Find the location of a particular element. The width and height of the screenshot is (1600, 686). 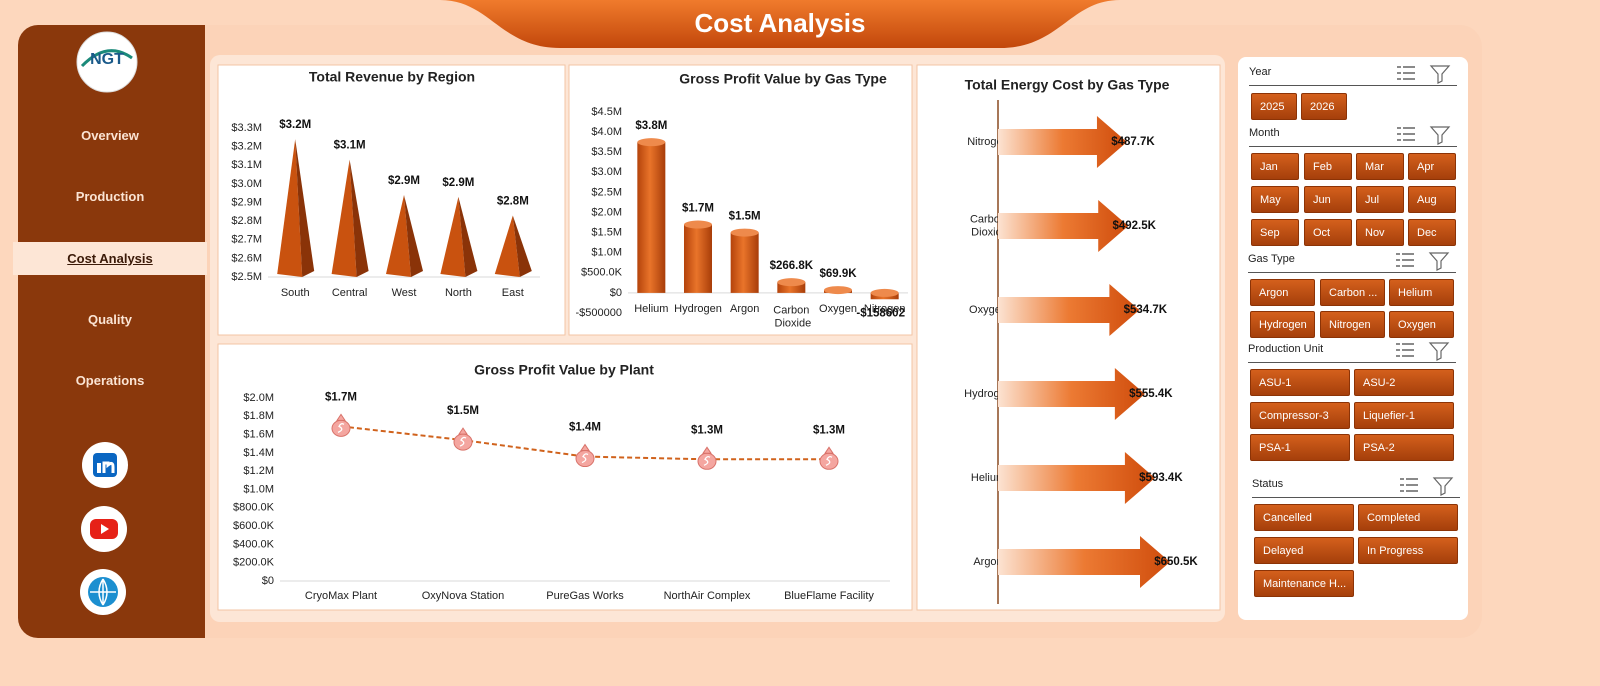

slicer-button: Mar is located at coordinates (1380, 166).